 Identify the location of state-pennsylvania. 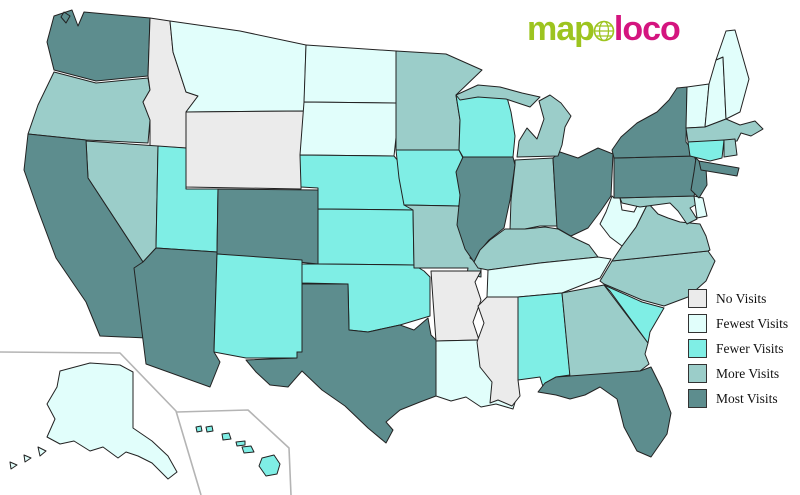
(657, 177).